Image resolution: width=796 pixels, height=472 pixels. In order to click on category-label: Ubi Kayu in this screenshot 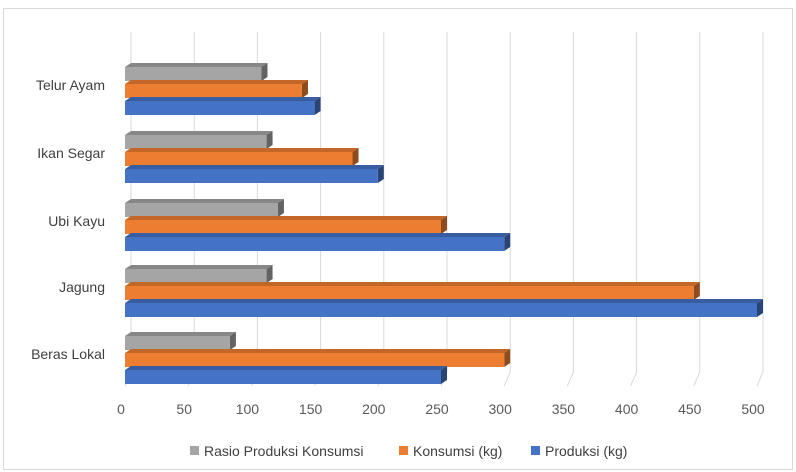, I will do `click(76, 221)`.